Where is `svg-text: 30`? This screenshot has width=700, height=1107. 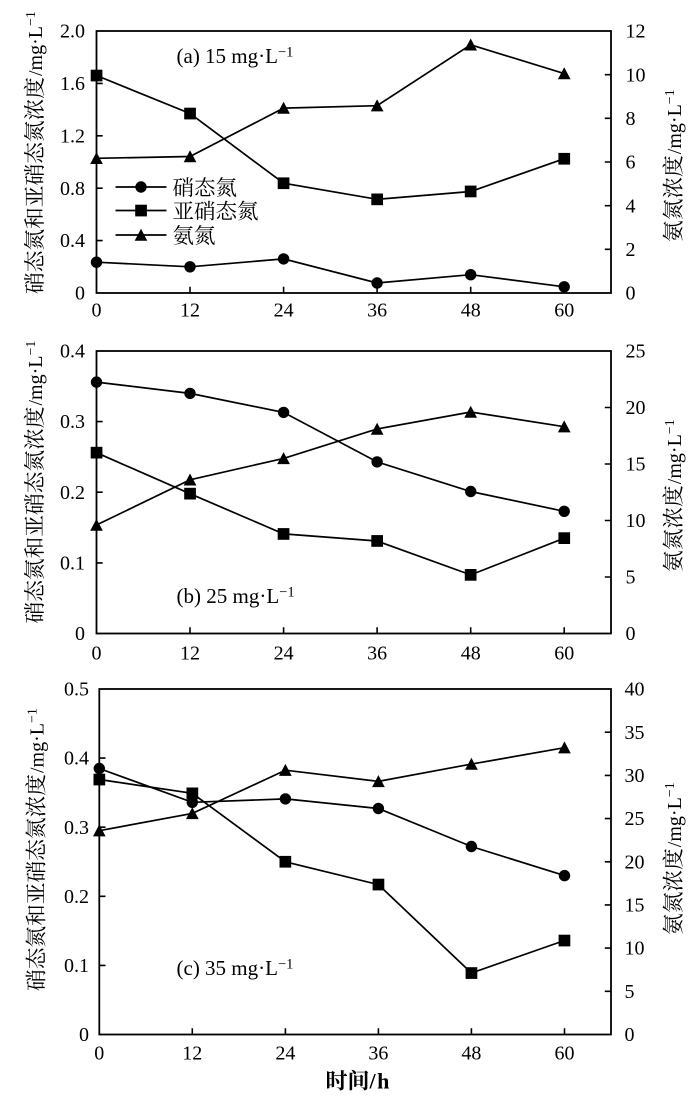 svg-text: 30 is located at coordinates (635, 776).